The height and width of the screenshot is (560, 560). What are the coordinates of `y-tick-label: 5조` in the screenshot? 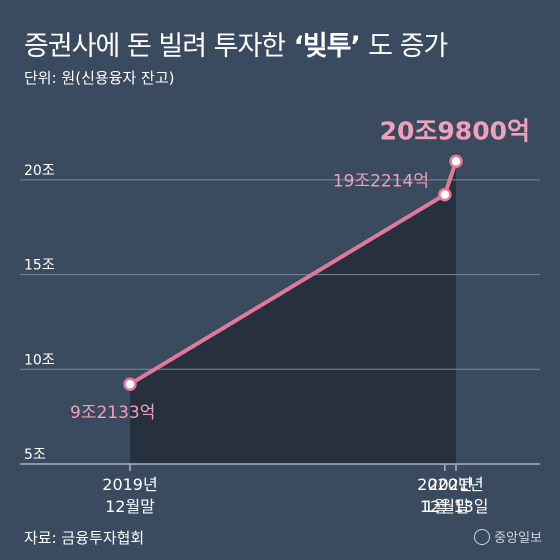 It's located at (35, 455).